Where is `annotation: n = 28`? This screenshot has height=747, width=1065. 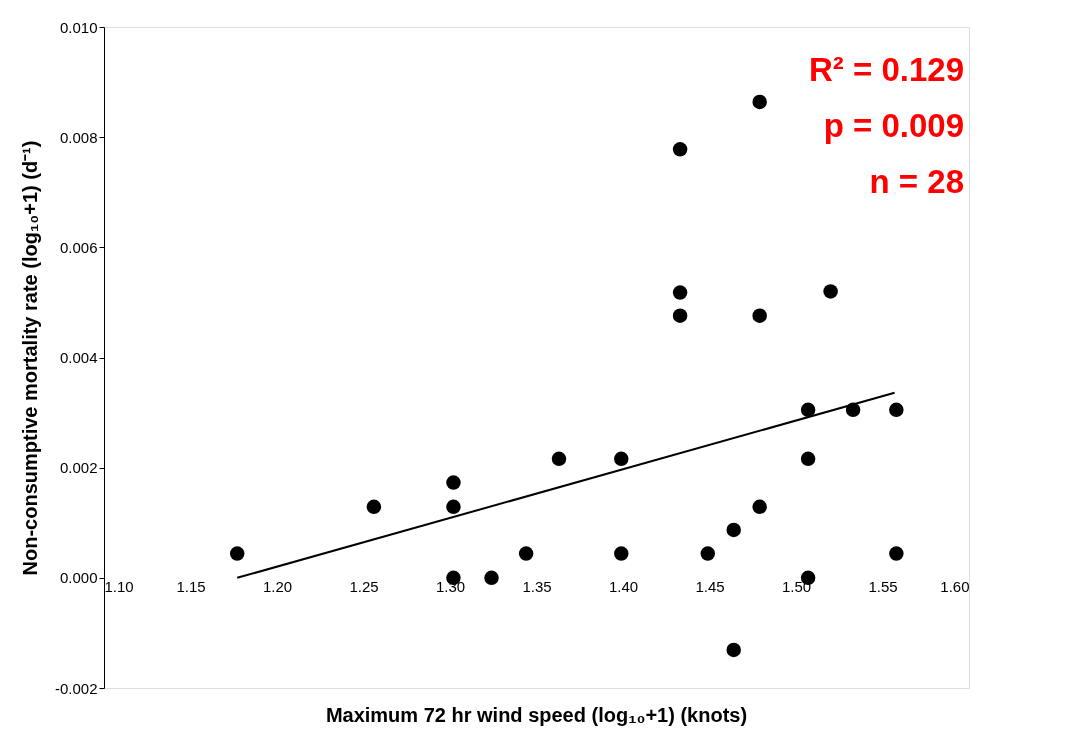 annotation: n = 28 is located at coordinates (916, 181).